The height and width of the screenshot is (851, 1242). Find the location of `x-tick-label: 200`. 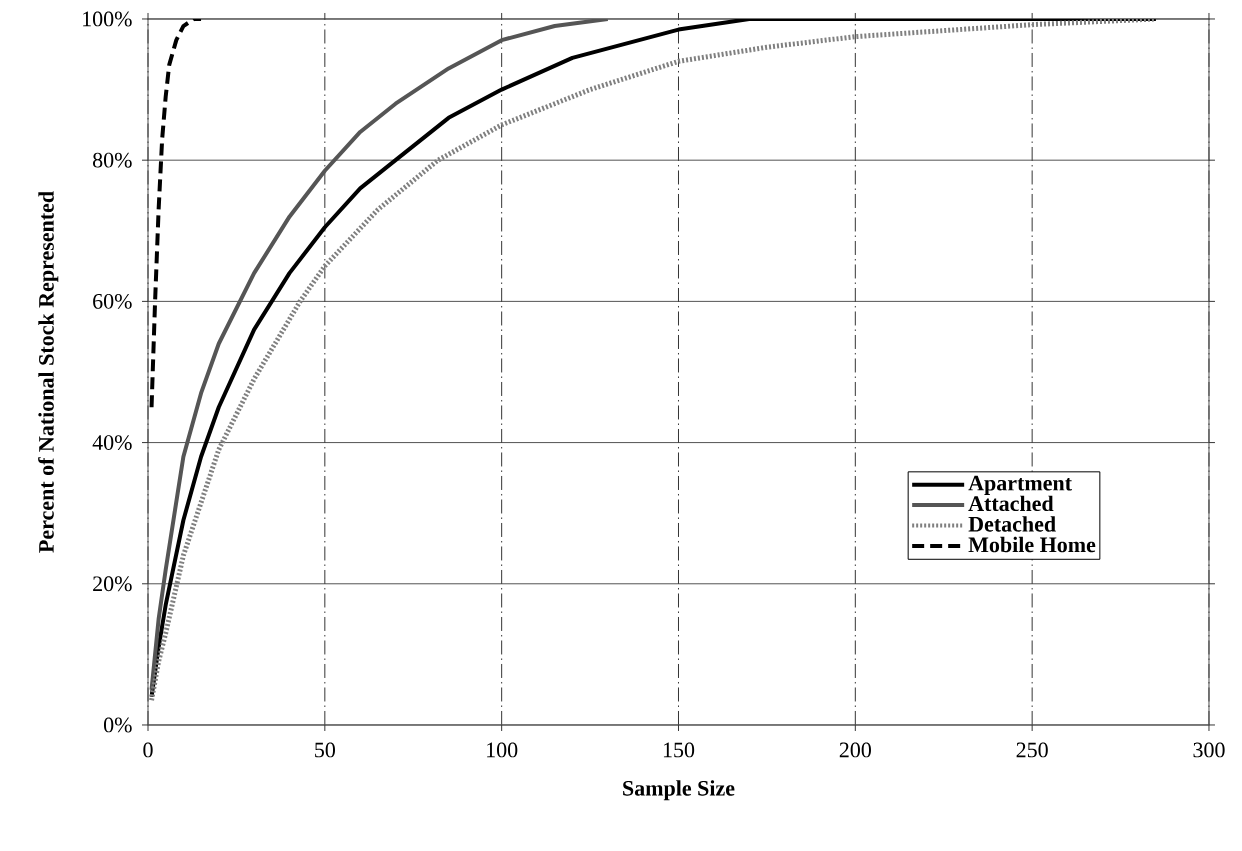

x-tick-label: 200 is located at coordinates (855, 750).